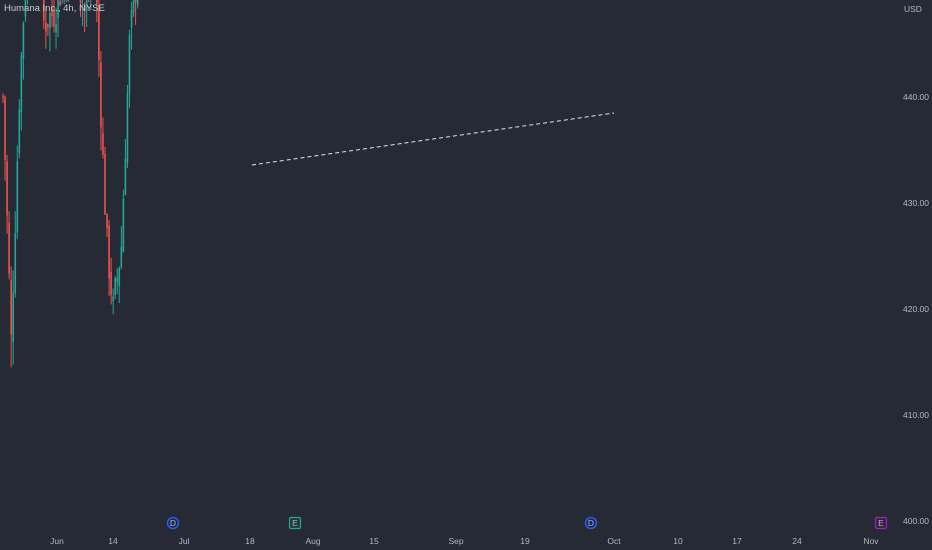  I want to click on y-tick-label: 410.00, so click(916, 415).